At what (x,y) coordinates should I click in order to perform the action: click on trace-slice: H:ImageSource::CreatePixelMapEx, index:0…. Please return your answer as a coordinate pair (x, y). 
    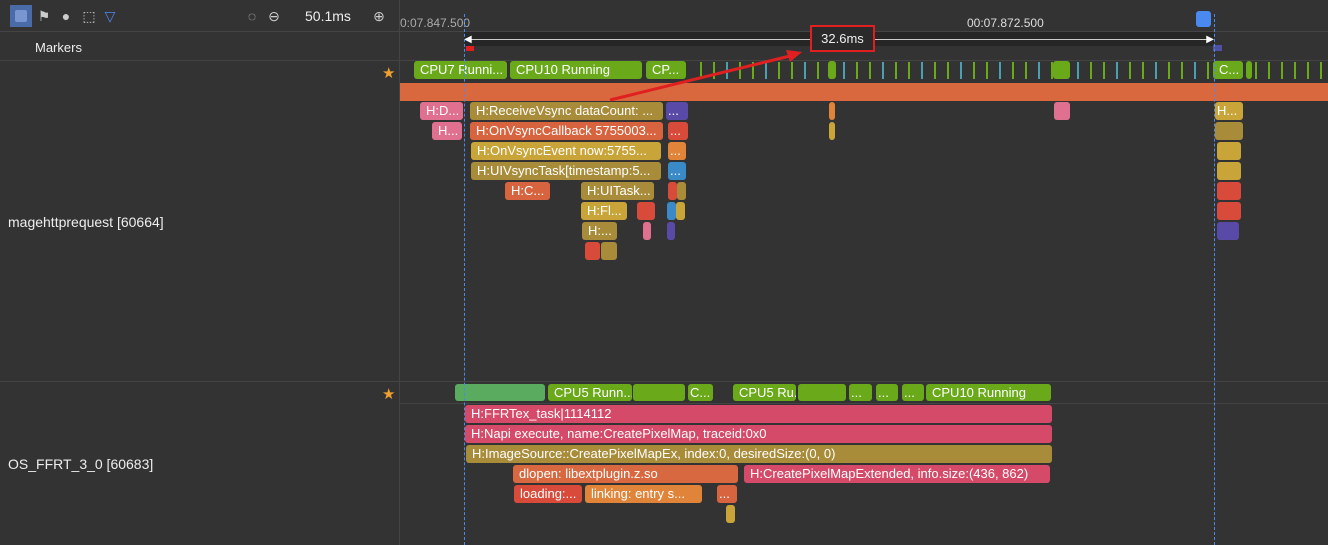
    Looking at the image, I should click on (759, 454).